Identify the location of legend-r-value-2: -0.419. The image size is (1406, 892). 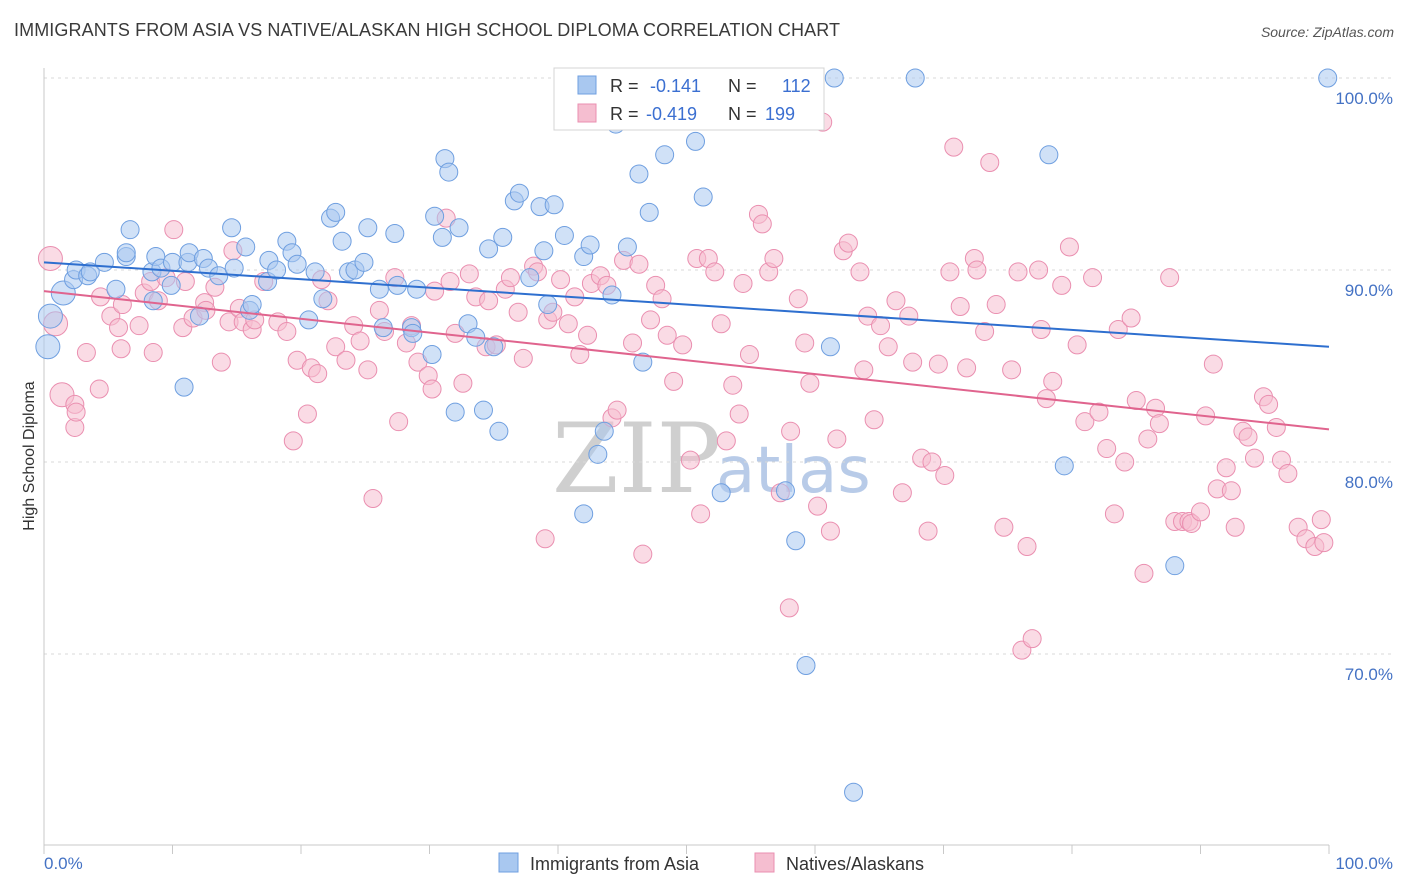
(671, 114).